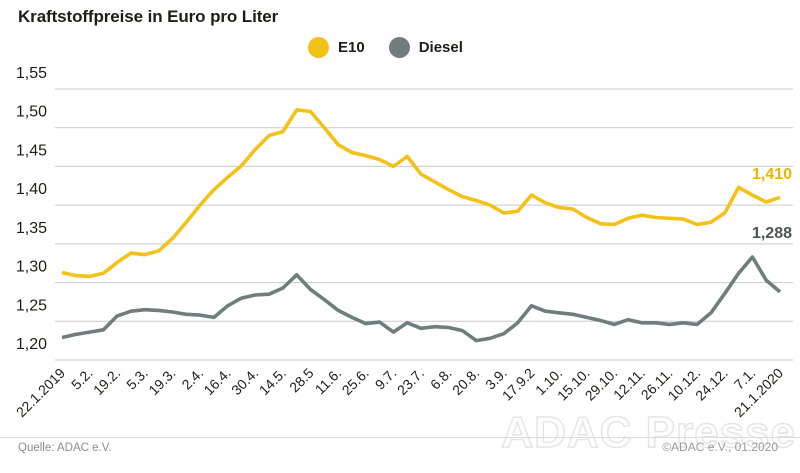  Describe the element at coordinates (31, 305) in the screenshot. I see `y-tick-label: 1,25` at that location.